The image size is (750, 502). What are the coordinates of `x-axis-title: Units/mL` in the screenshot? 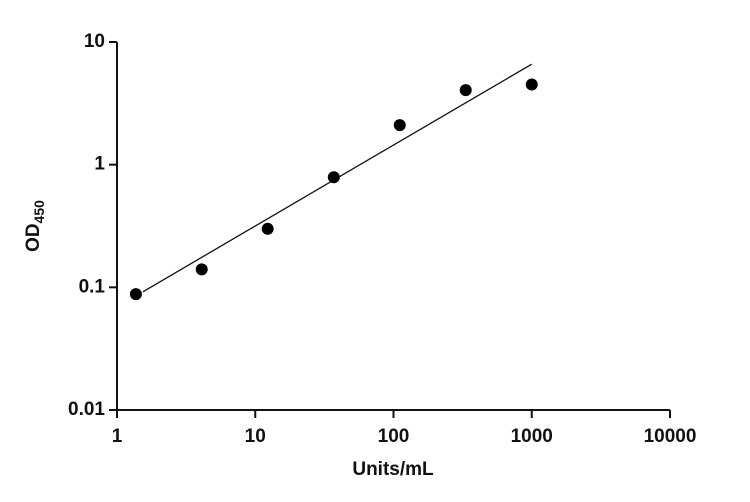 It's located at (393, 469).